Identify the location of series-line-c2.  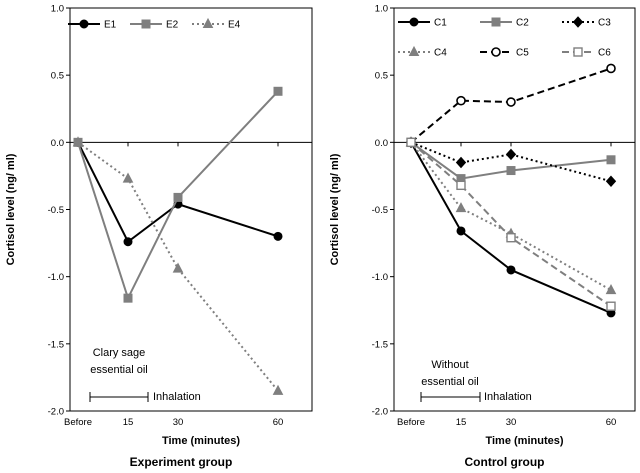
(511, 160).